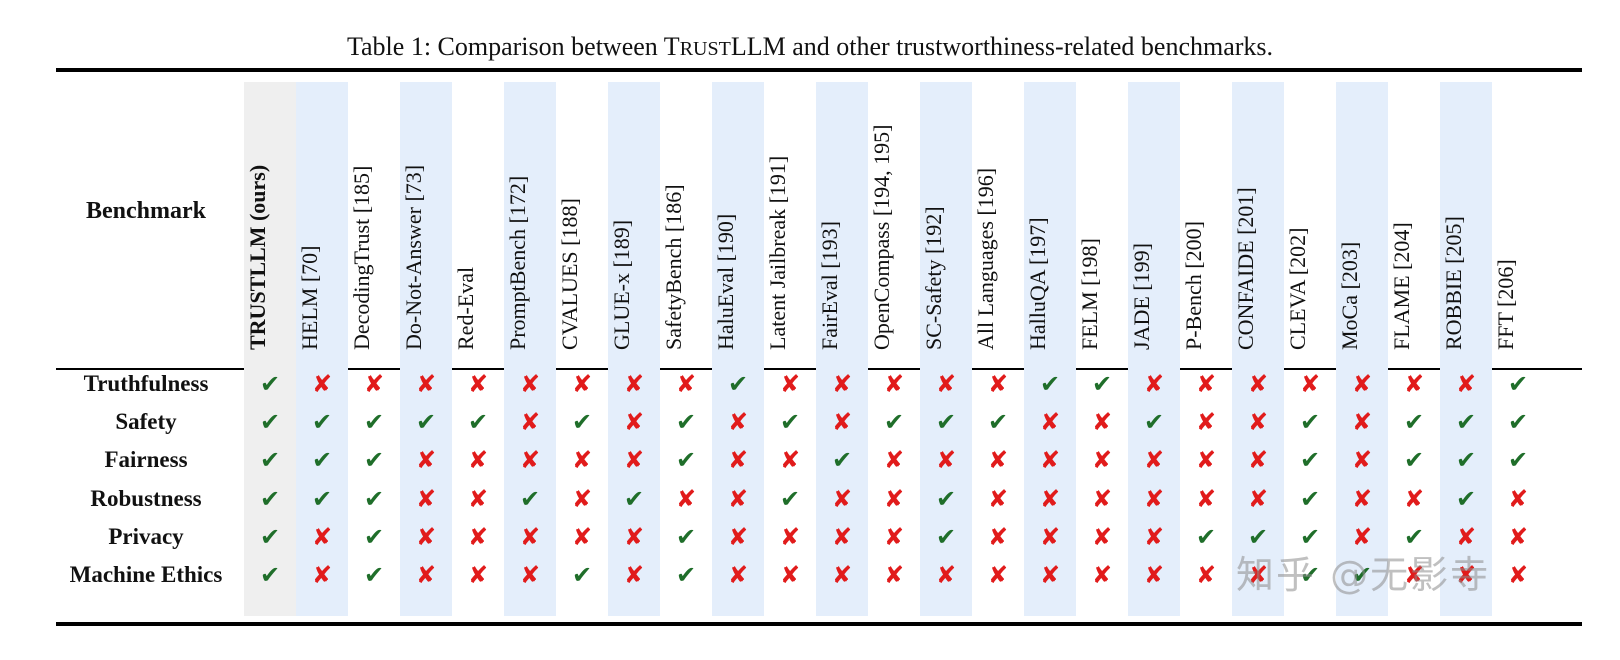 This screenshot has width=1620, height=660. I want to click on column-header-label: All Languages [196], so click(985, 258).